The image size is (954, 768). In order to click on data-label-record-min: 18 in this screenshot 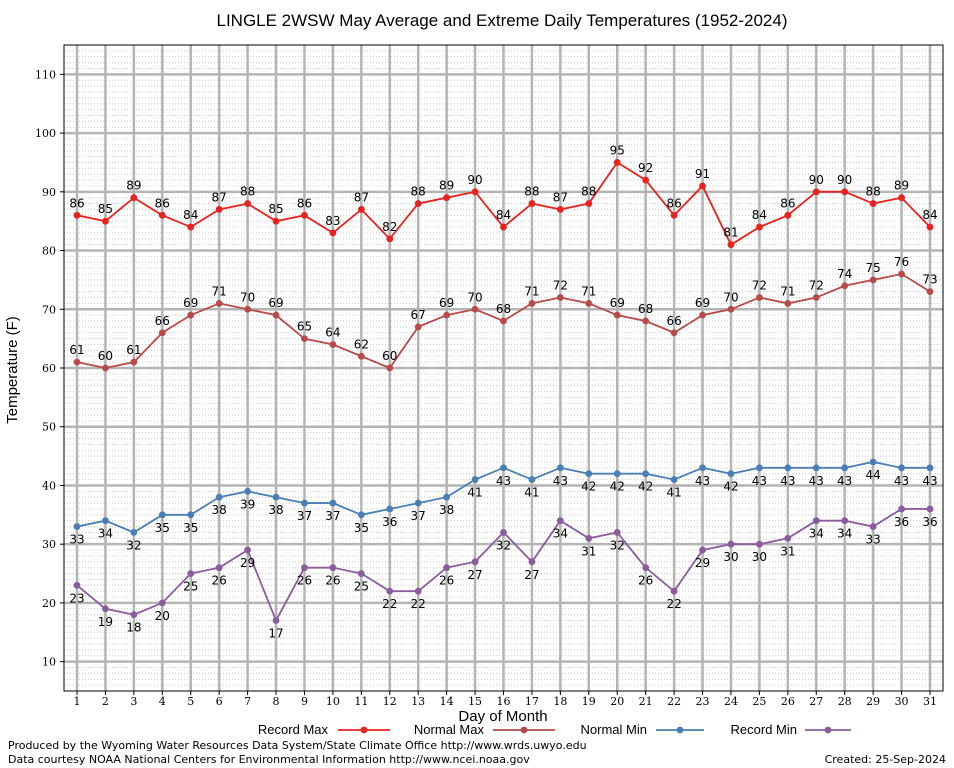, I will do `click(133, 628)`.